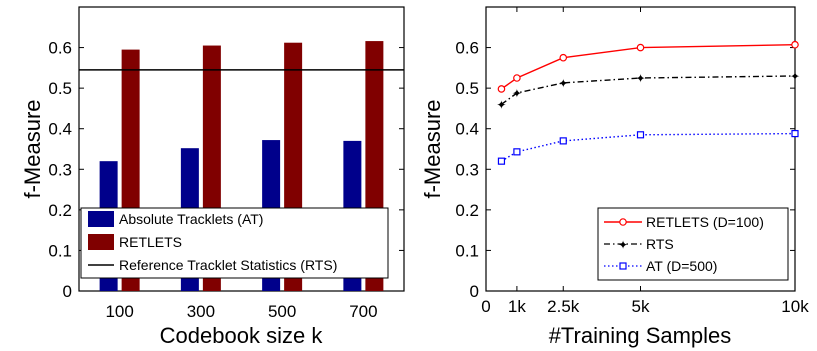 This screenshot has width=817, height=351. Describe the element at coordinates (795, 306) in the screenshot. I see `right-x-tick-label: 10k` at that location.